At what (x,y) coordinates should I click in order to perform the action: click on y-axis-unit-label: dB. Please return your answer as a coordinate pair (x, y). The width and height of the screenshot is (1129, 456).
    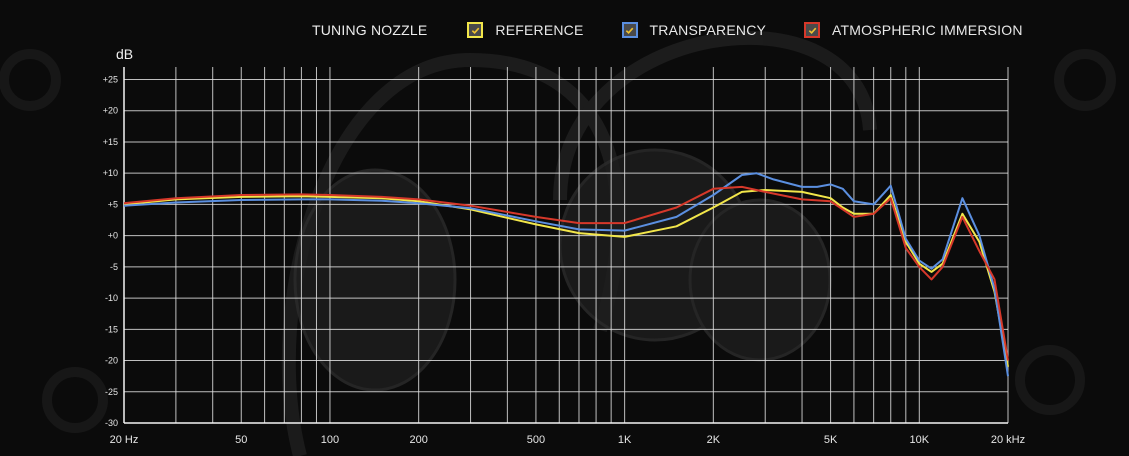
    Looking at the image, I should click on (124, 54).